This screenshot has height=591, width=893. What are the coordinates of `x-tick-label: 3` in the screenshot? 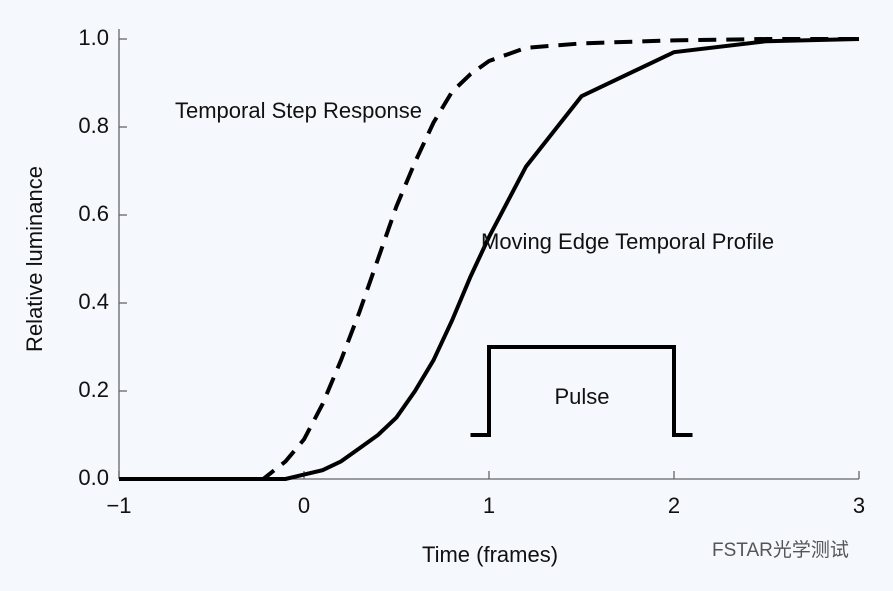 It's located at (859, 505).